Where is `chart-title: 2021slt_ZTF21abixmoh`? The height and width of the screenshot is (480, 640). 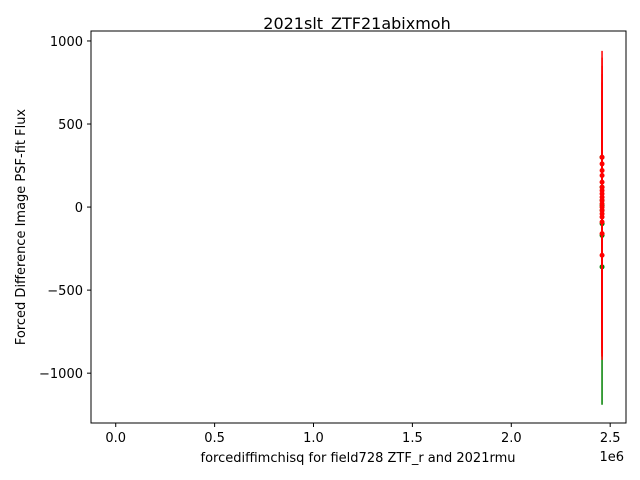
chart-title: 2021slt_ZTF21abixmoh is located at coordinates (356, 24).